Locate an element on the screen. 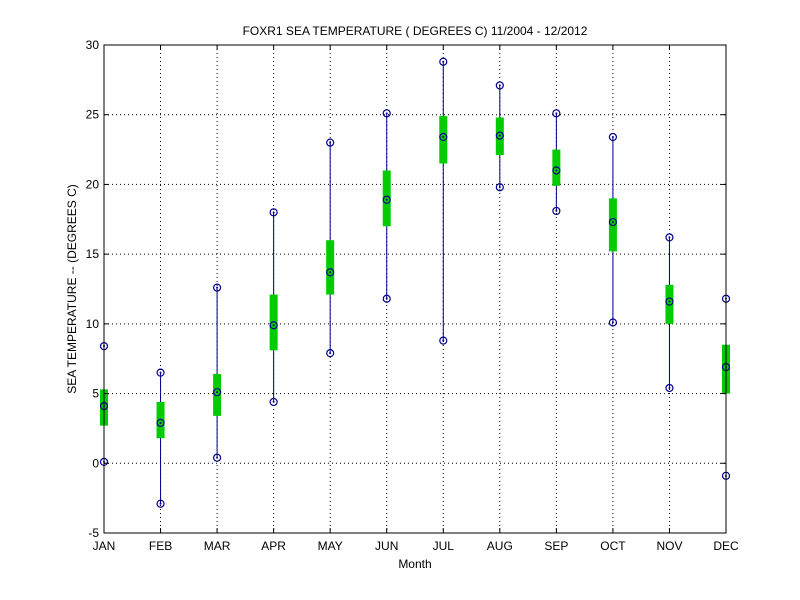 This screenshot has height=600, width=800. box-jun is located at coordinates (386, 206).